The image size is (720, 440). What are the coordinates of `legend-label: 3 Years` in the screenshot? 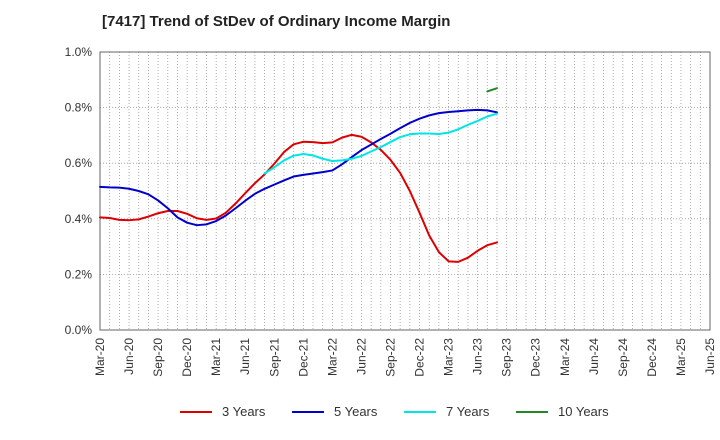 It's located at (244, 411).